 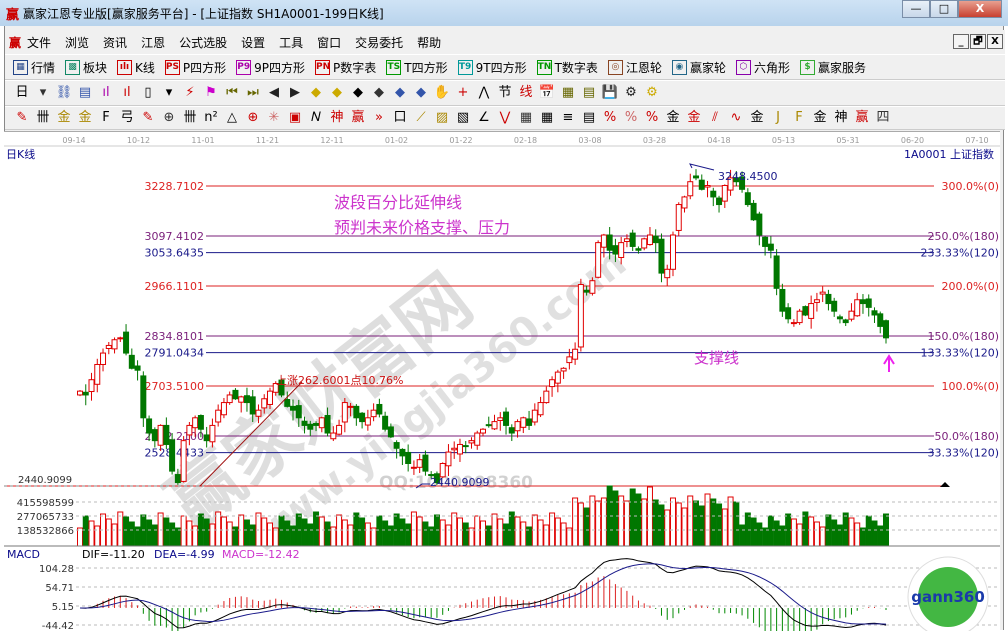 What do you see at coordinates (64, 92) in the screenshot?
I see `toolbar2-tool-icon: ⛓` at bounding box center [64, 92].